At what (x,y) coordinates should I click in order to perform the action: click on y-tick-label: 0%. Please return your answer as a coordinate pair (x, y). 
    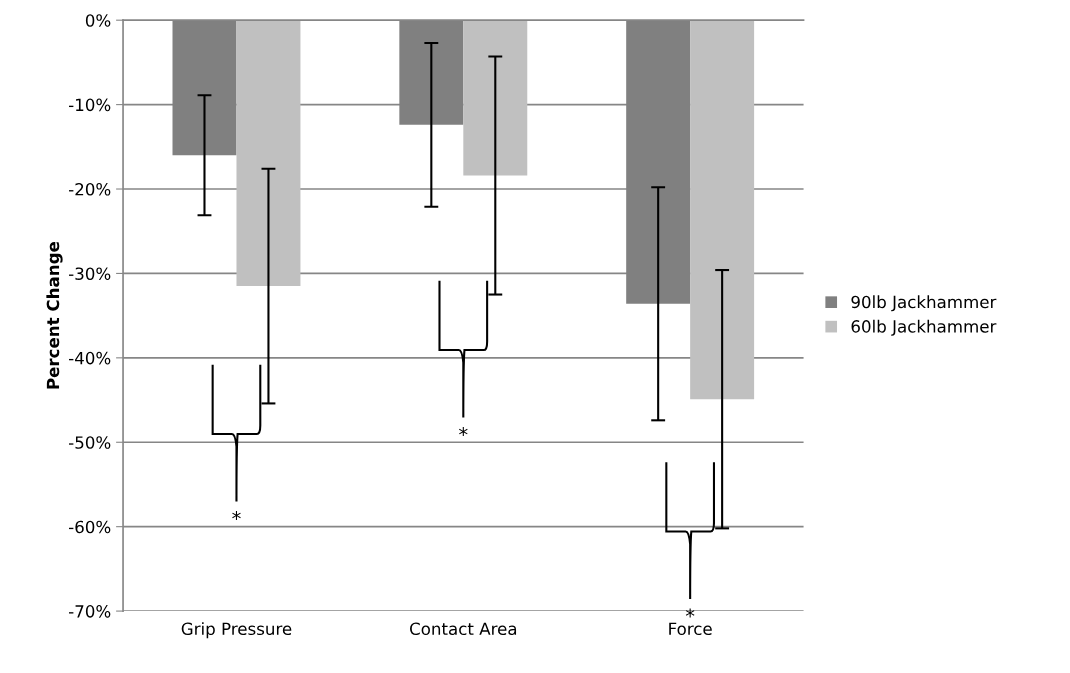
    Looking at the image, I should click on (98, 20).